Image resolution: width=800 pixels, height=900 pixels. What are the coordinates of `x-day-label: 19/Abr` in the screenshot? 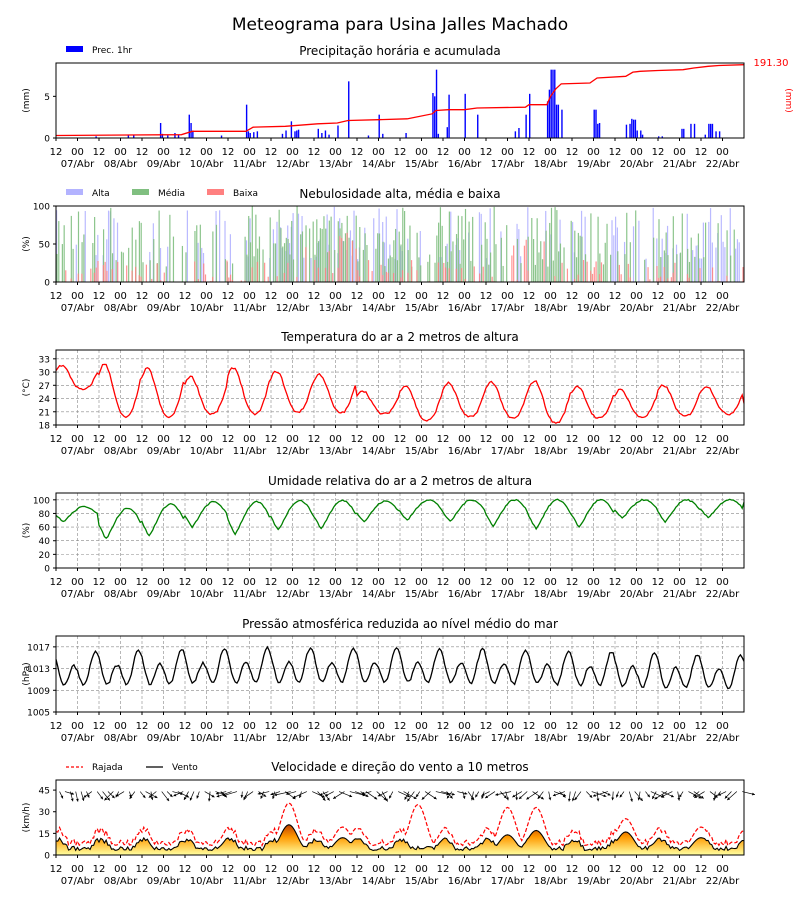 It's located at (594, 594).